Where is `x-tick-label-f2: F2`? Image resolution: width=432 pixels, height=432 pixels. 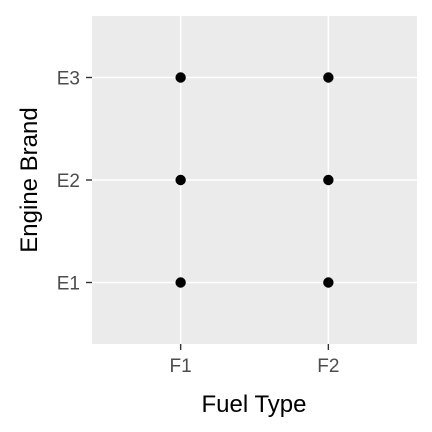
x-tick-label-f2: F2 is located at coordinates (328, 366).